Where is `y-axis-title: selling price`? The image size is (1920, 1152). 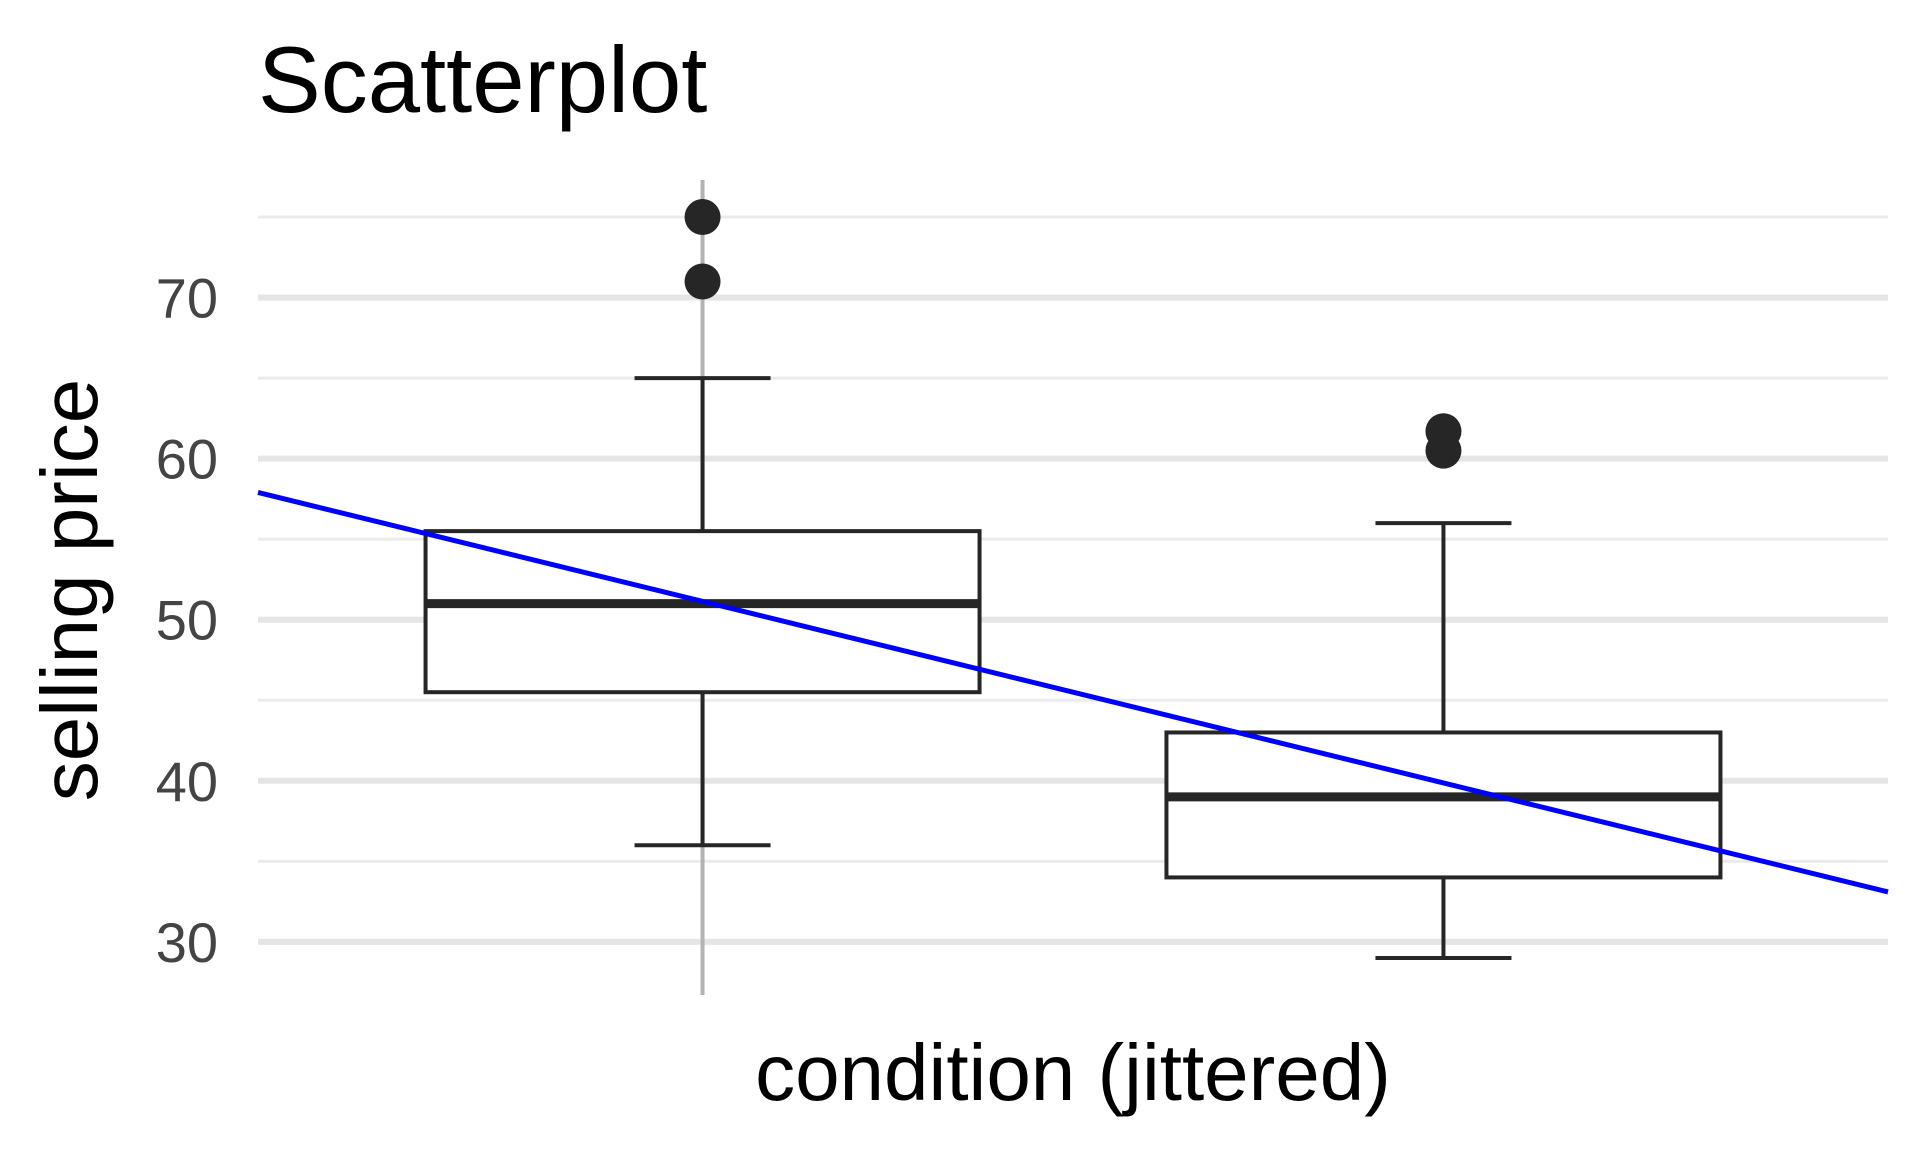
y-axis-title: selling price is located at coordinates (69, 590).